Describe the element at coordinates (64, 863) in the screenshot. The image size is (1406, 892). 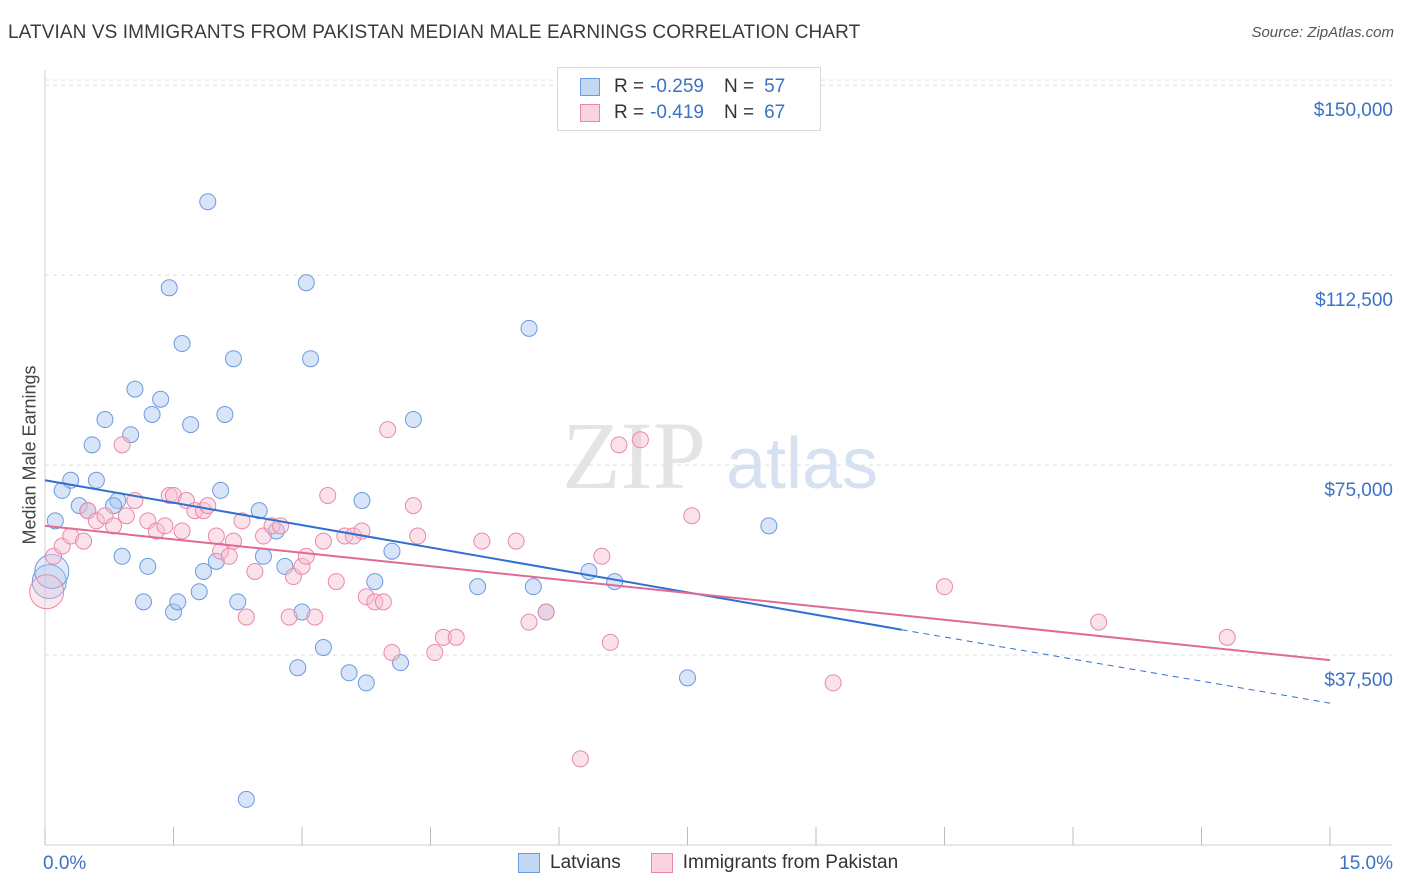
I see `x-tick-label: 0.0%` at that location.